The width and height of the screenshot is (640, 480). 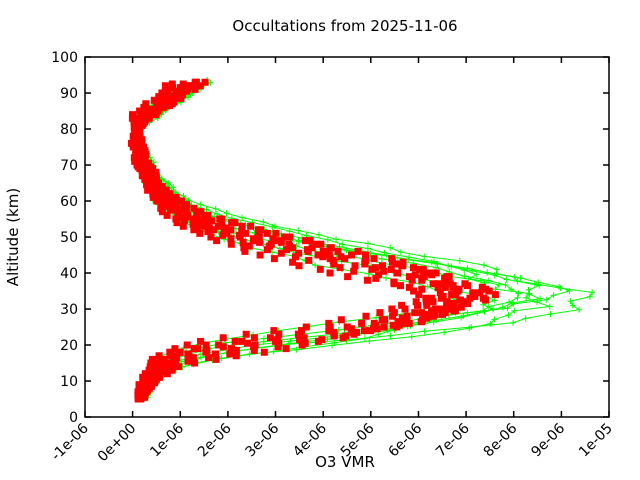 I want to click on y-tick-label: 20, so click(x=69, y=346).